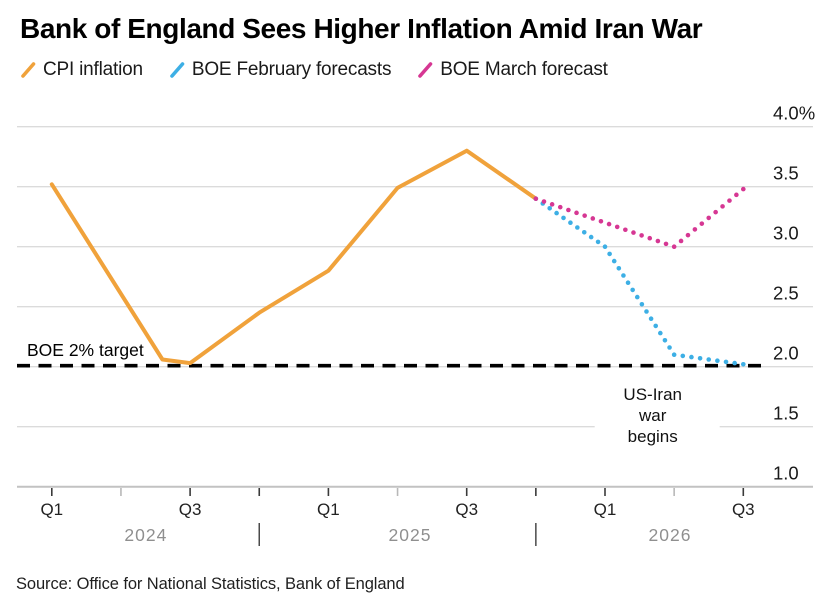  What do you see at coordinates (28, 70) in the screenshot?
I see `orange-slash-icon` at bounding box center [28, 70].